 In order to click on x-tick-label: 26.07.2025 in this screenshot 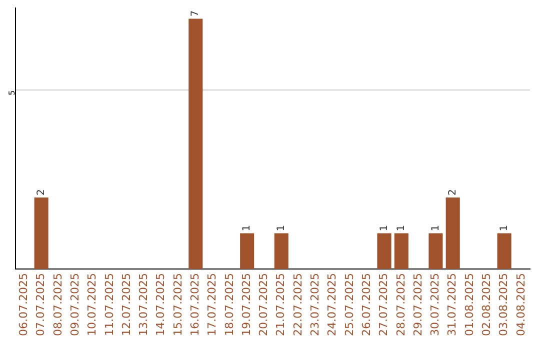, I will do `click(366, 304)`.